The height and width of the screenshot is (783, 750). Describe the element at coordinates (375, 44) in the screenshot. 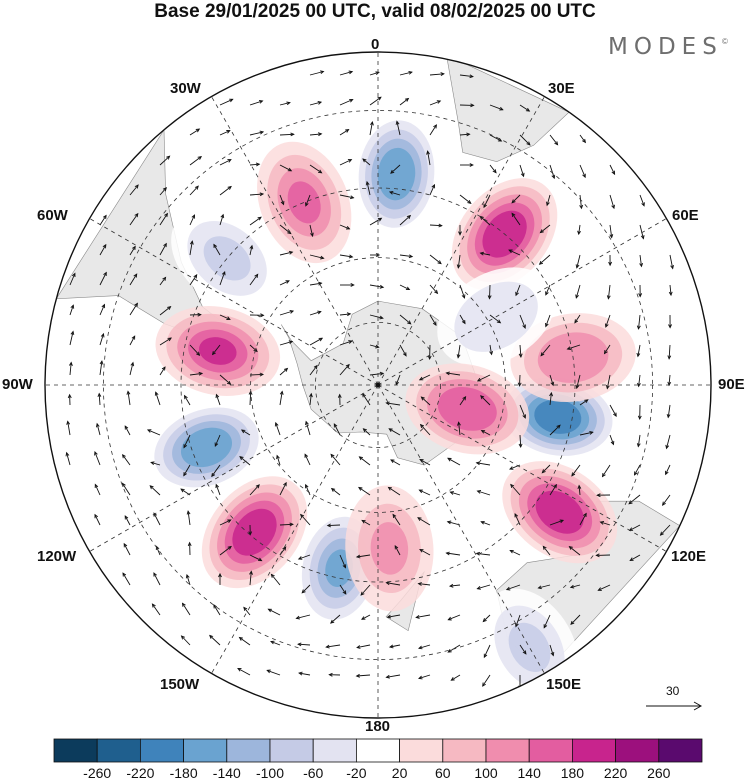

I see `lon-label-0: 0` at that location.